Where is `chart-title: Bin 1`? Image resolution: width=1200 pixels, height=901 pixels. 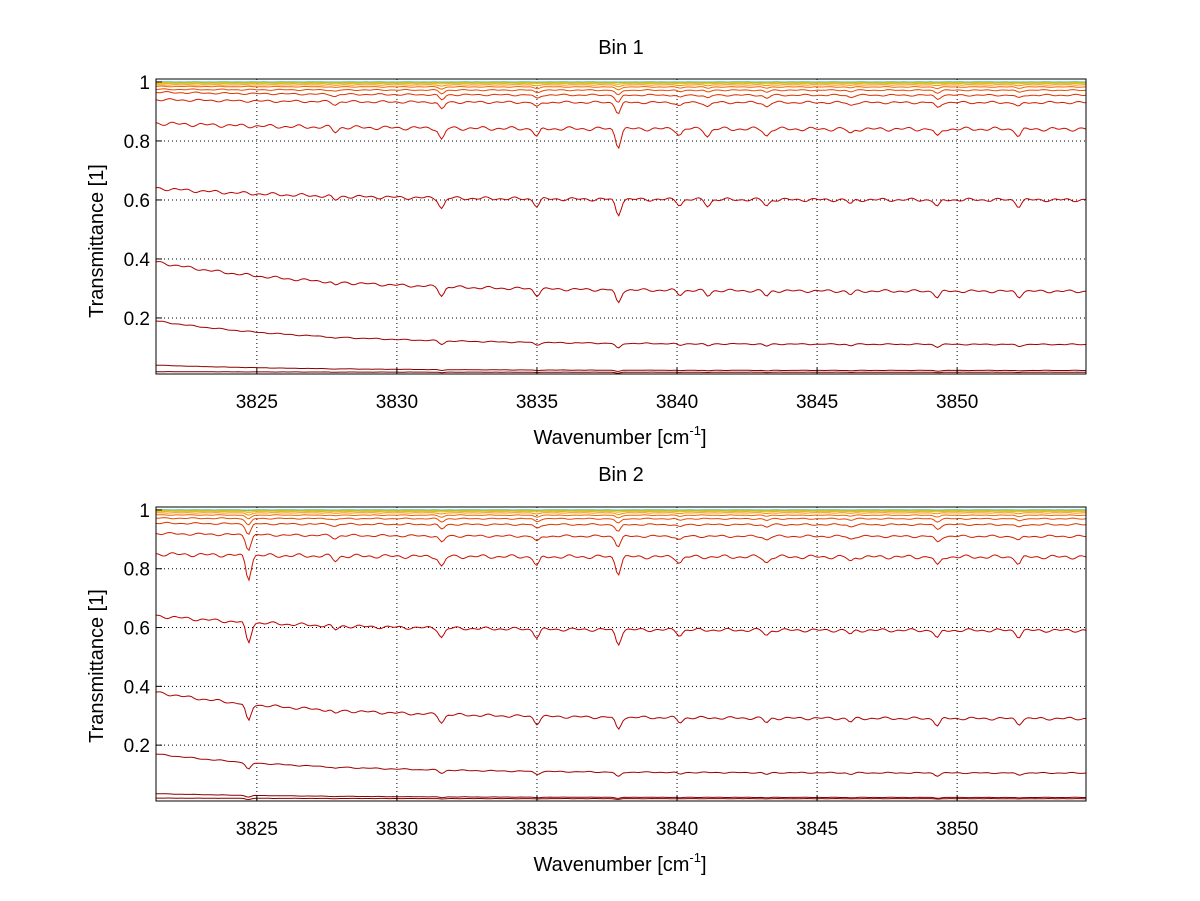
chart-title: Bin 1 is located at coordinates (621, 48).